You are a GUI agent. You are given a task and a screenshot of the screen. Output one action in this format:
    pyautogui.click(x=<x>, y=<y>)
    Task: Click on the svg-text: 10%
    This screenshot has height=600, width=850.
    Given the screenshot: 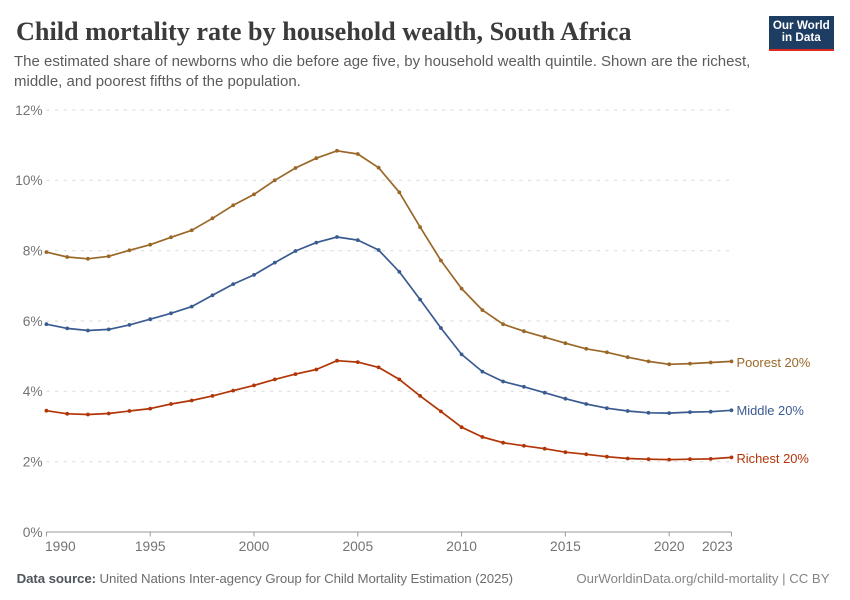 What is the action you would take?
    pyautogui.click(x=29, y=180)
    